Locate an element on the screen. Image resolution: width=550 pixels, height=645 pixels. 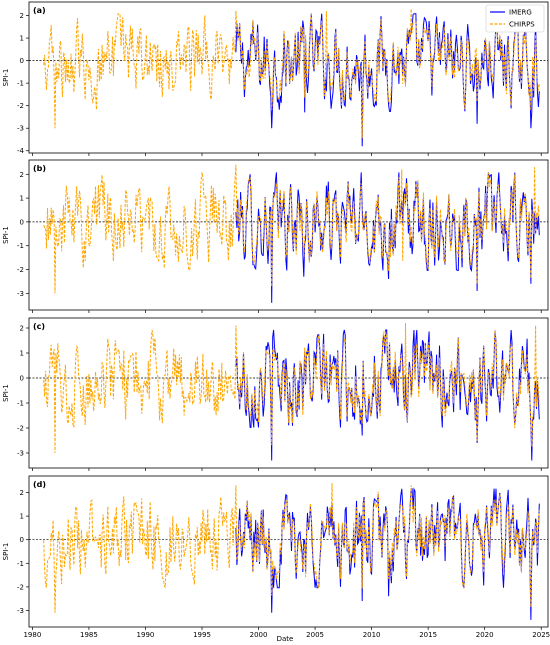
y-tick-label: -4 is located at coordinates (21, 151).